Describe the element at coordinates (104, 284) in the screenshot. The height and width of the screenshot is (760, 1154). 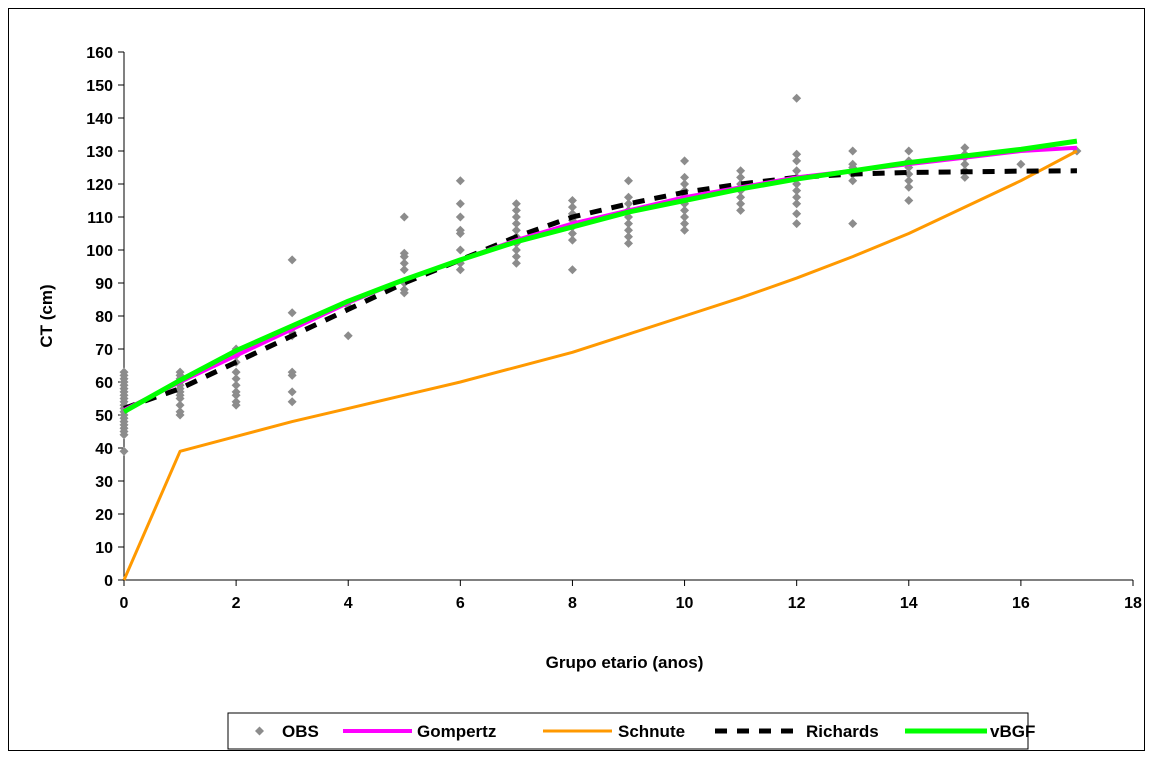
I see `y-tick-label: 90` at that location.